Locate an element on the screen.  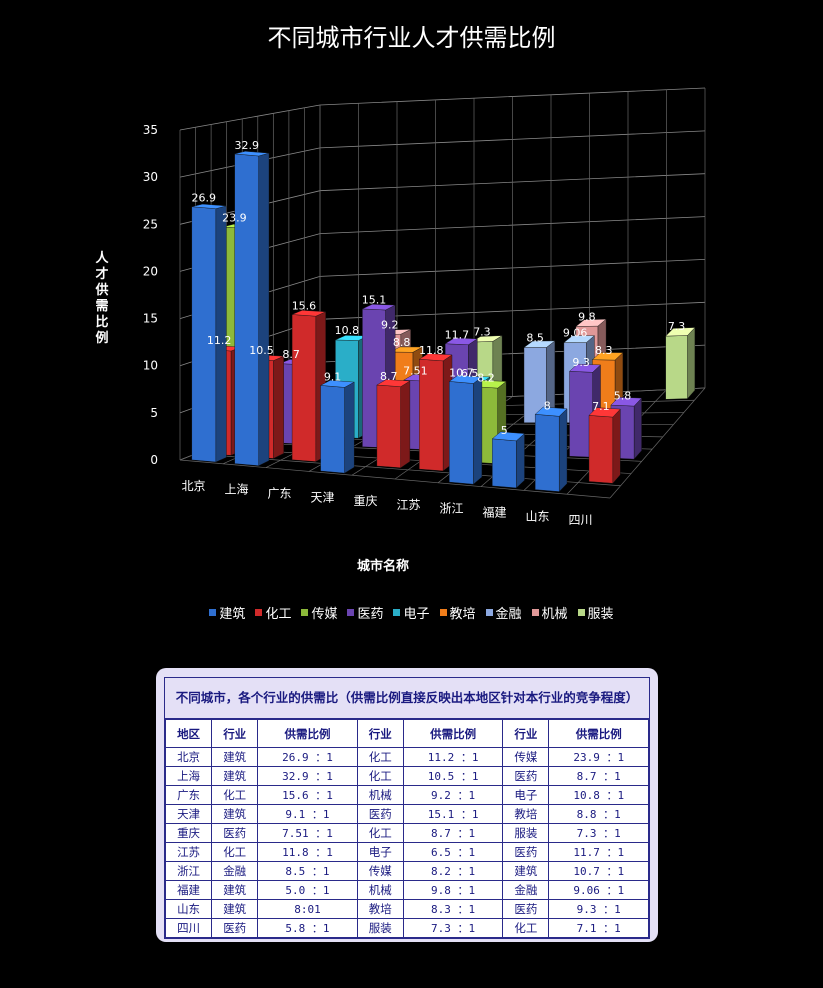
table-cell: 金融 is located at coordinates (235, 871).